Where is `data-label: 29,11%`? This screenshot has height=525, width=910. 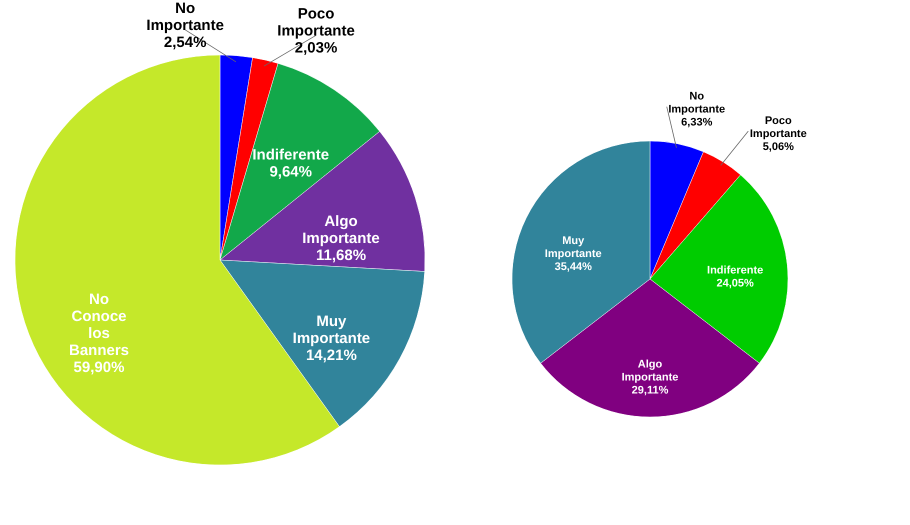 data-label: 29,11% is located at coordinates (650, 390).